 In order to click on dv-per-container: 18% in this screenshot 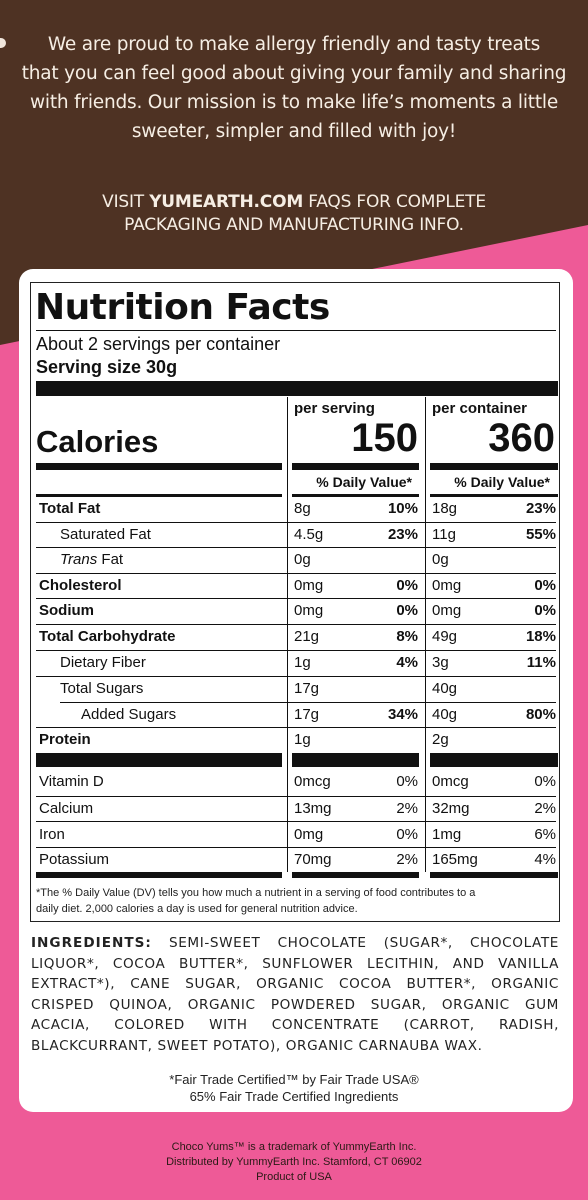, I will do `click(540, 636)`.